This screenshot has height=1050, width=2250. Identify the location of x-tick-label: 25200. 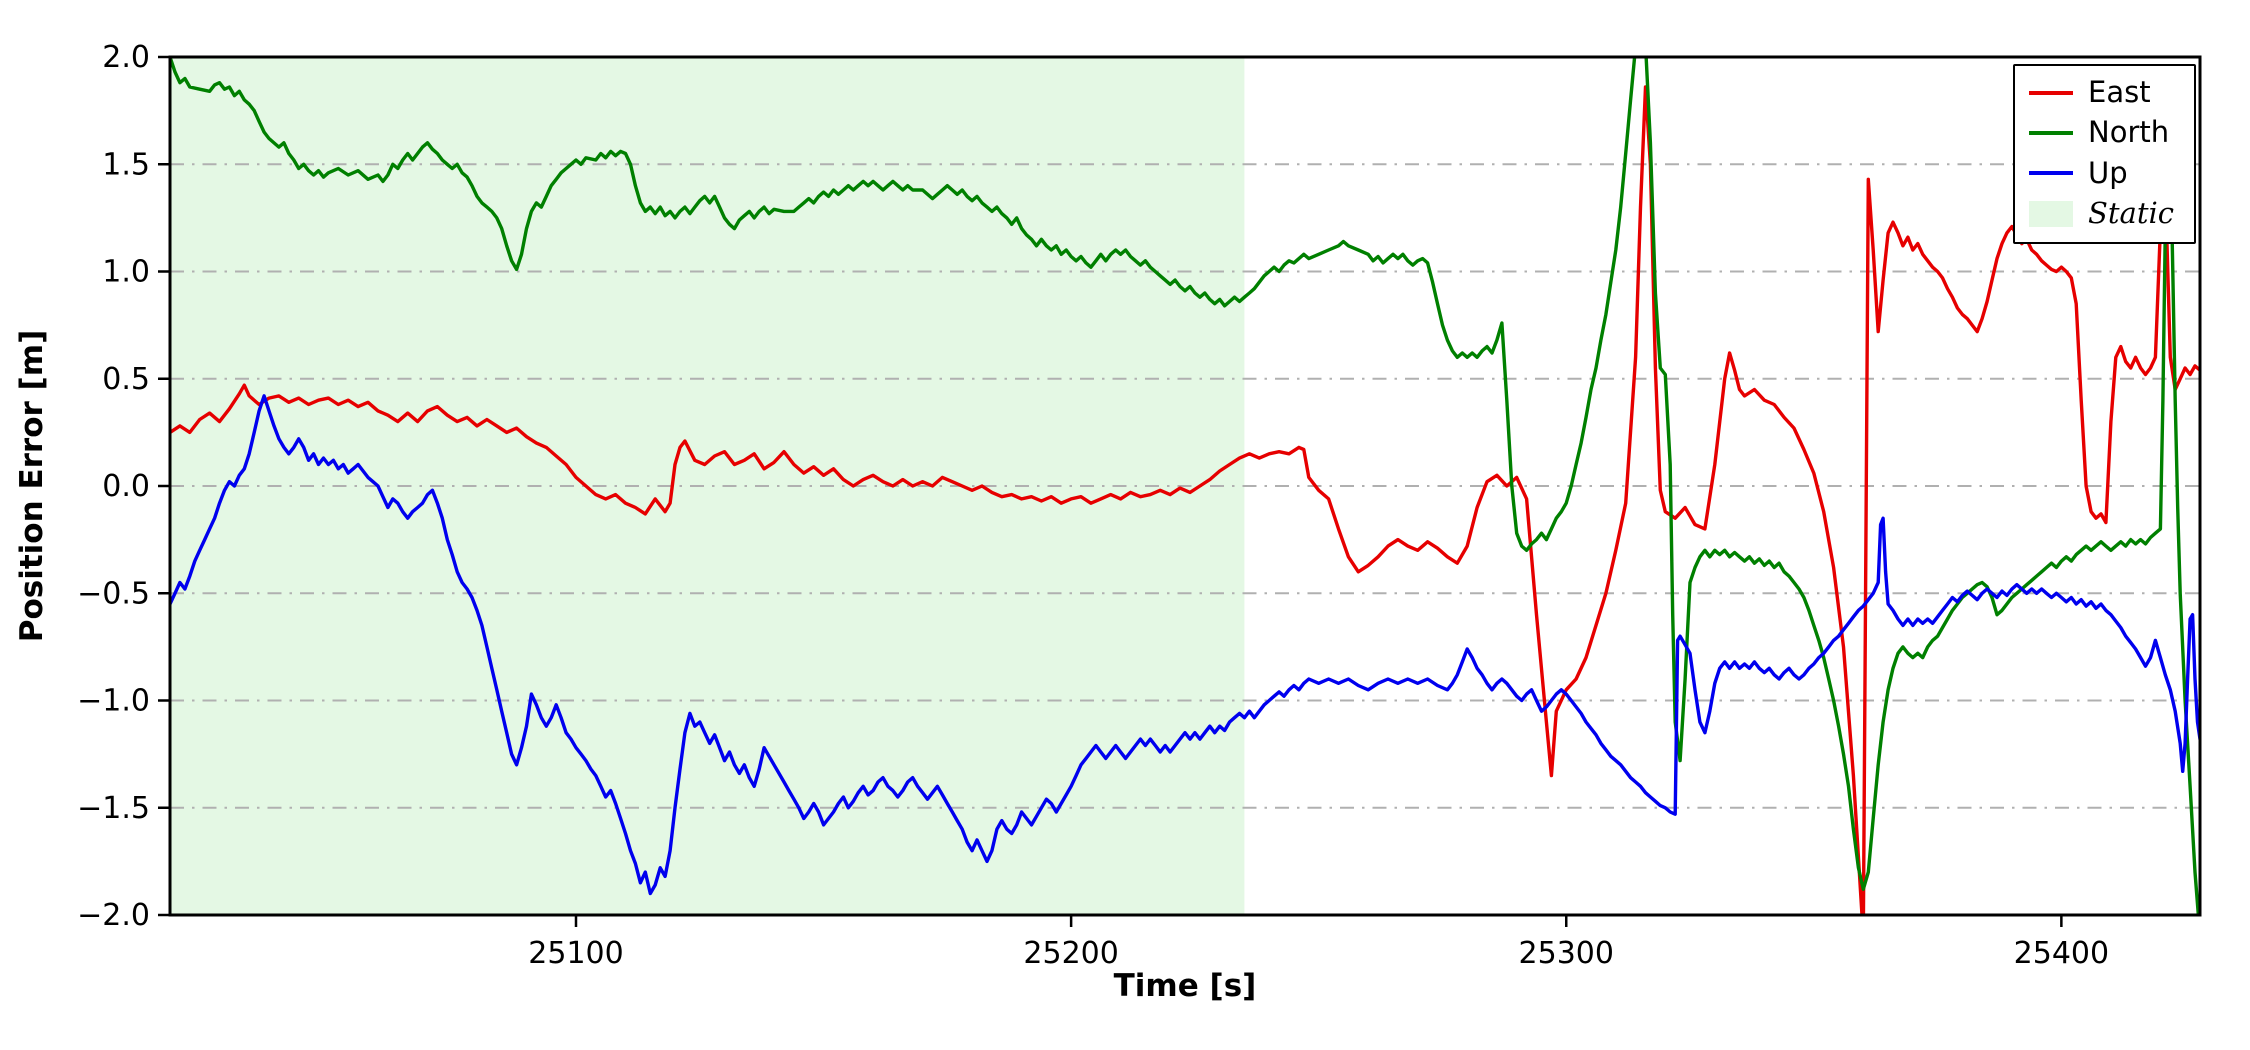
(1070, 953).